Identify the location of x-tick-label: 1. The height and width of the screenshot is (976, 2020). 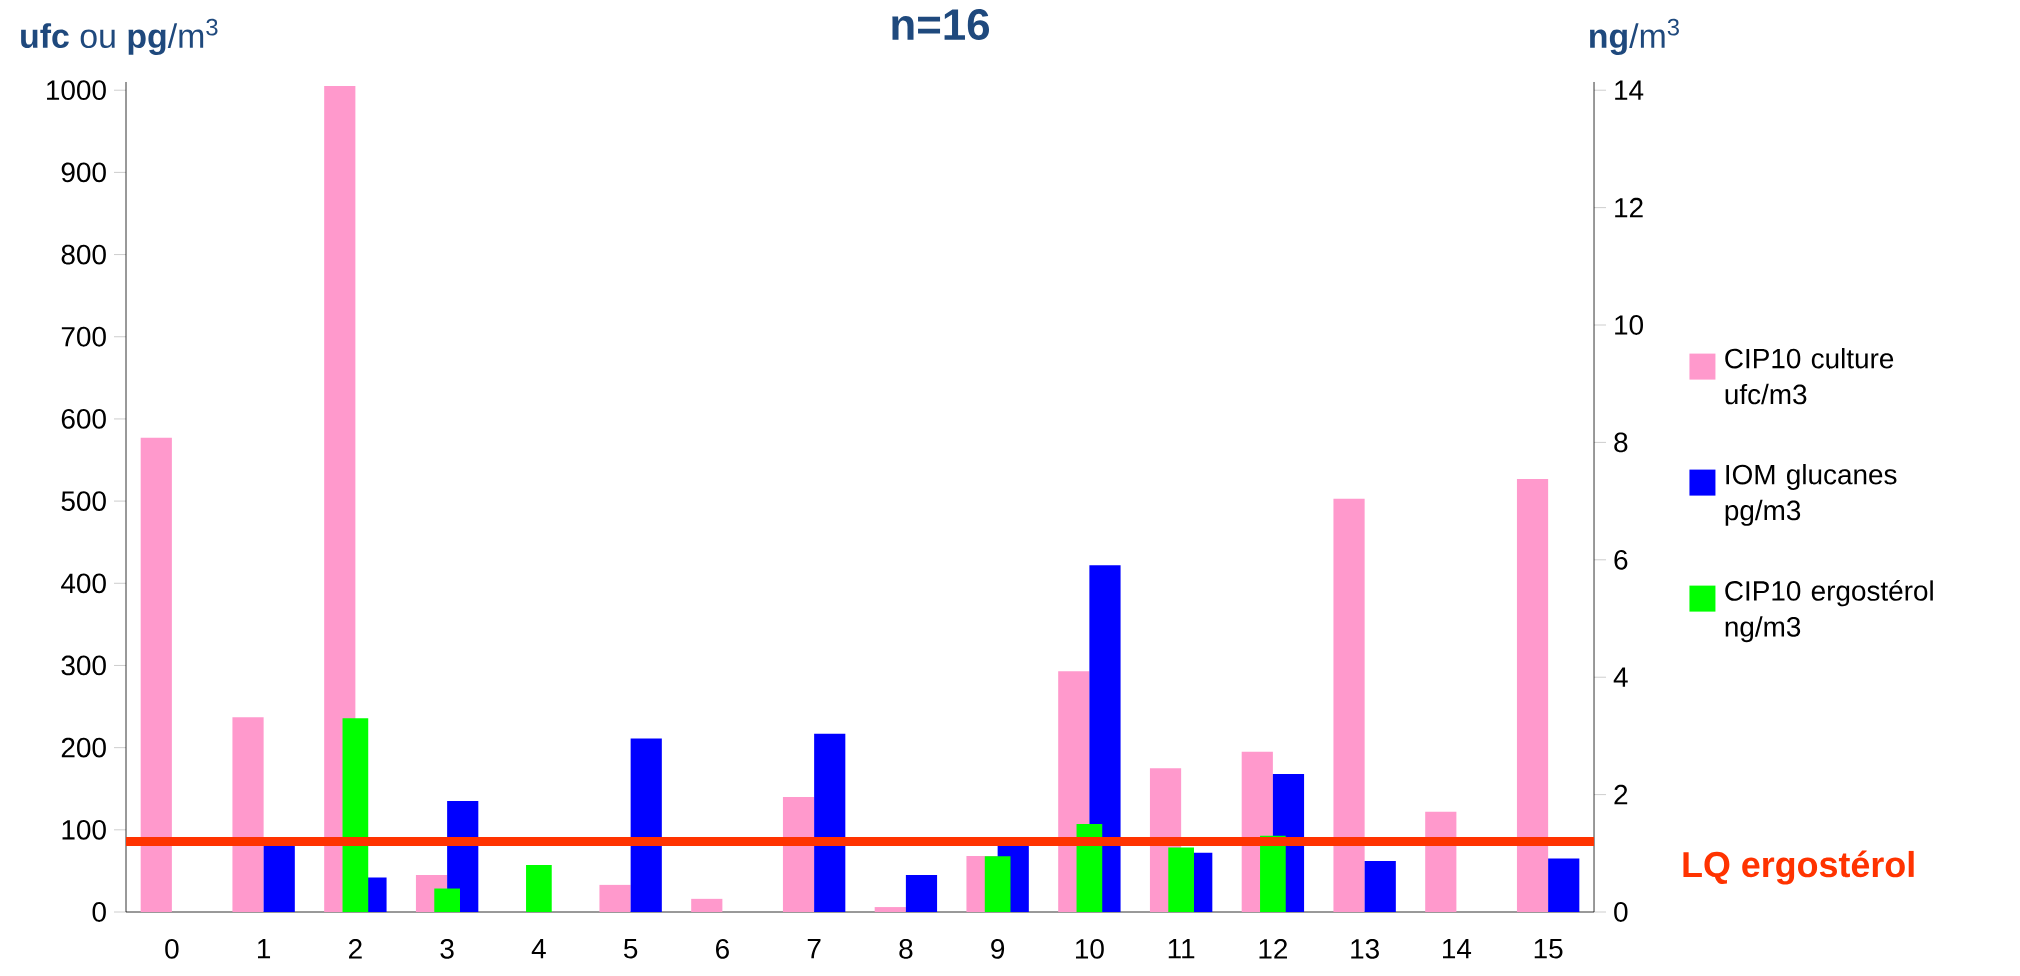
(264, 949).